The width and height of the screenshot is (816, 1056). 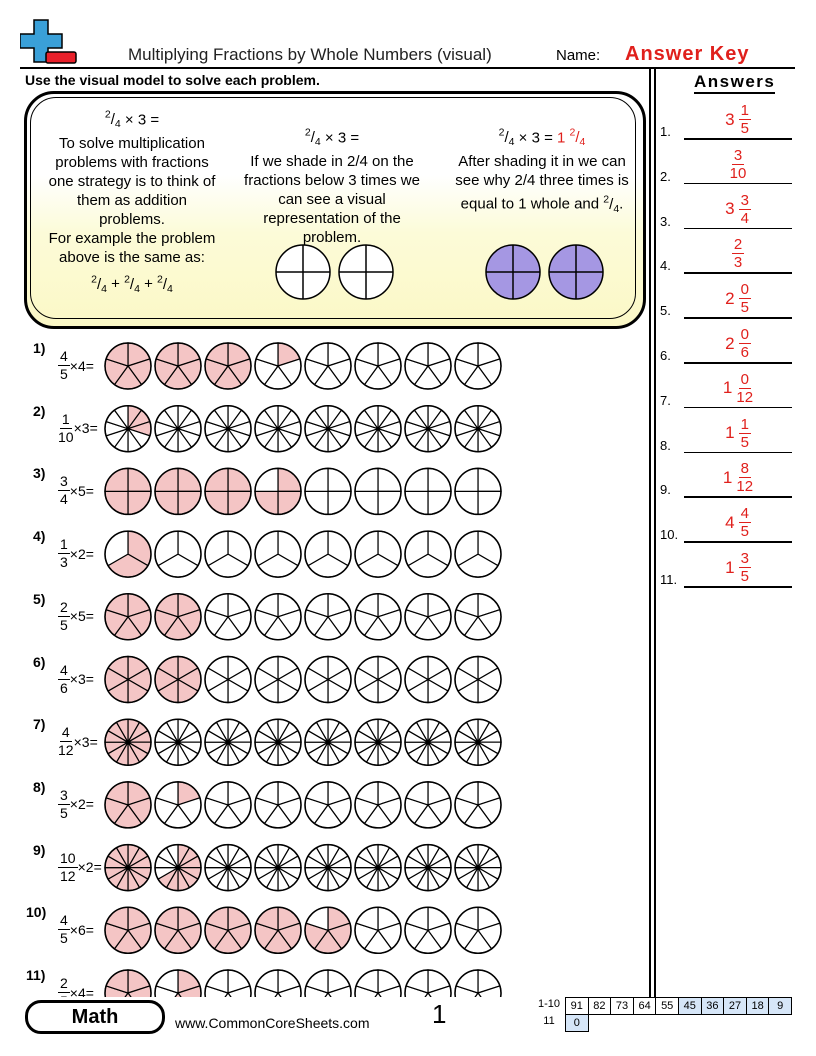 I want to click on answer-fraction: 3 10, so click(x=738, y=164).